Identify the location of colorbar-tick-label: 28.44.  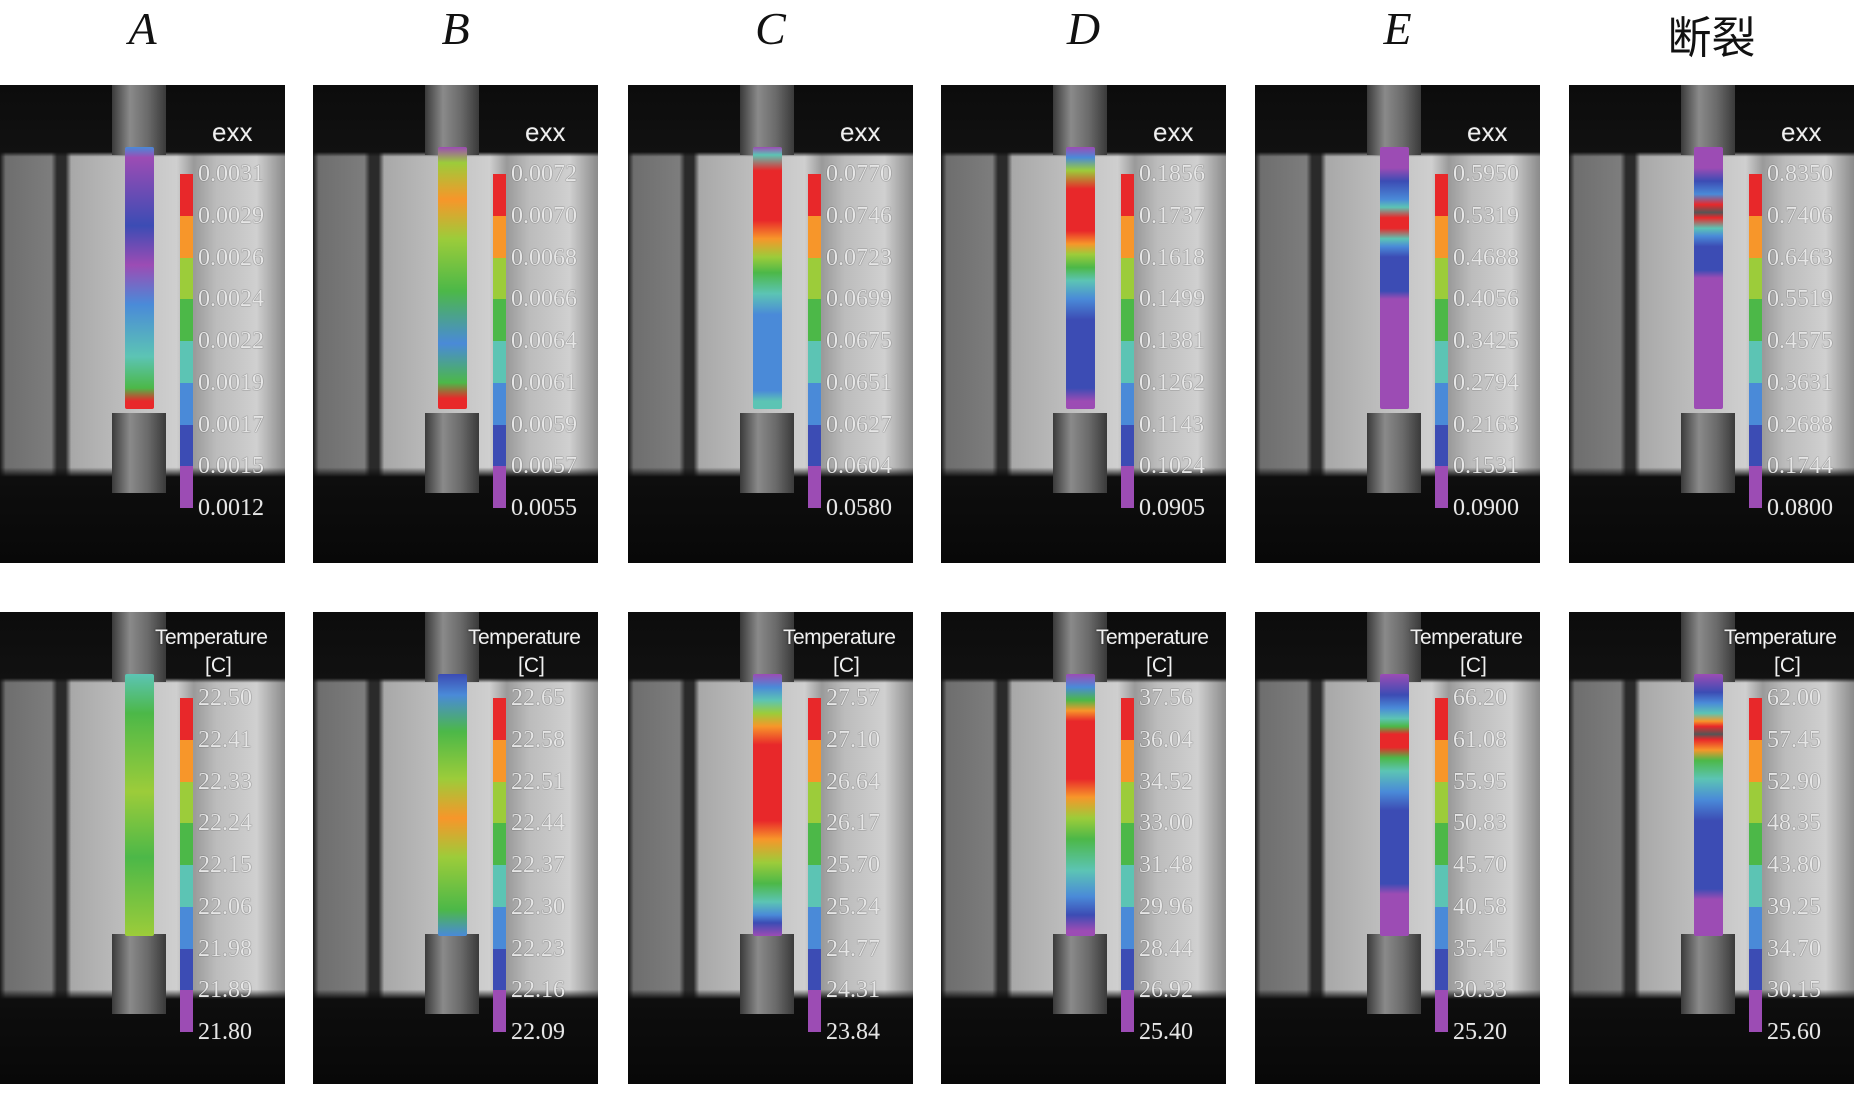
(1166, 948).